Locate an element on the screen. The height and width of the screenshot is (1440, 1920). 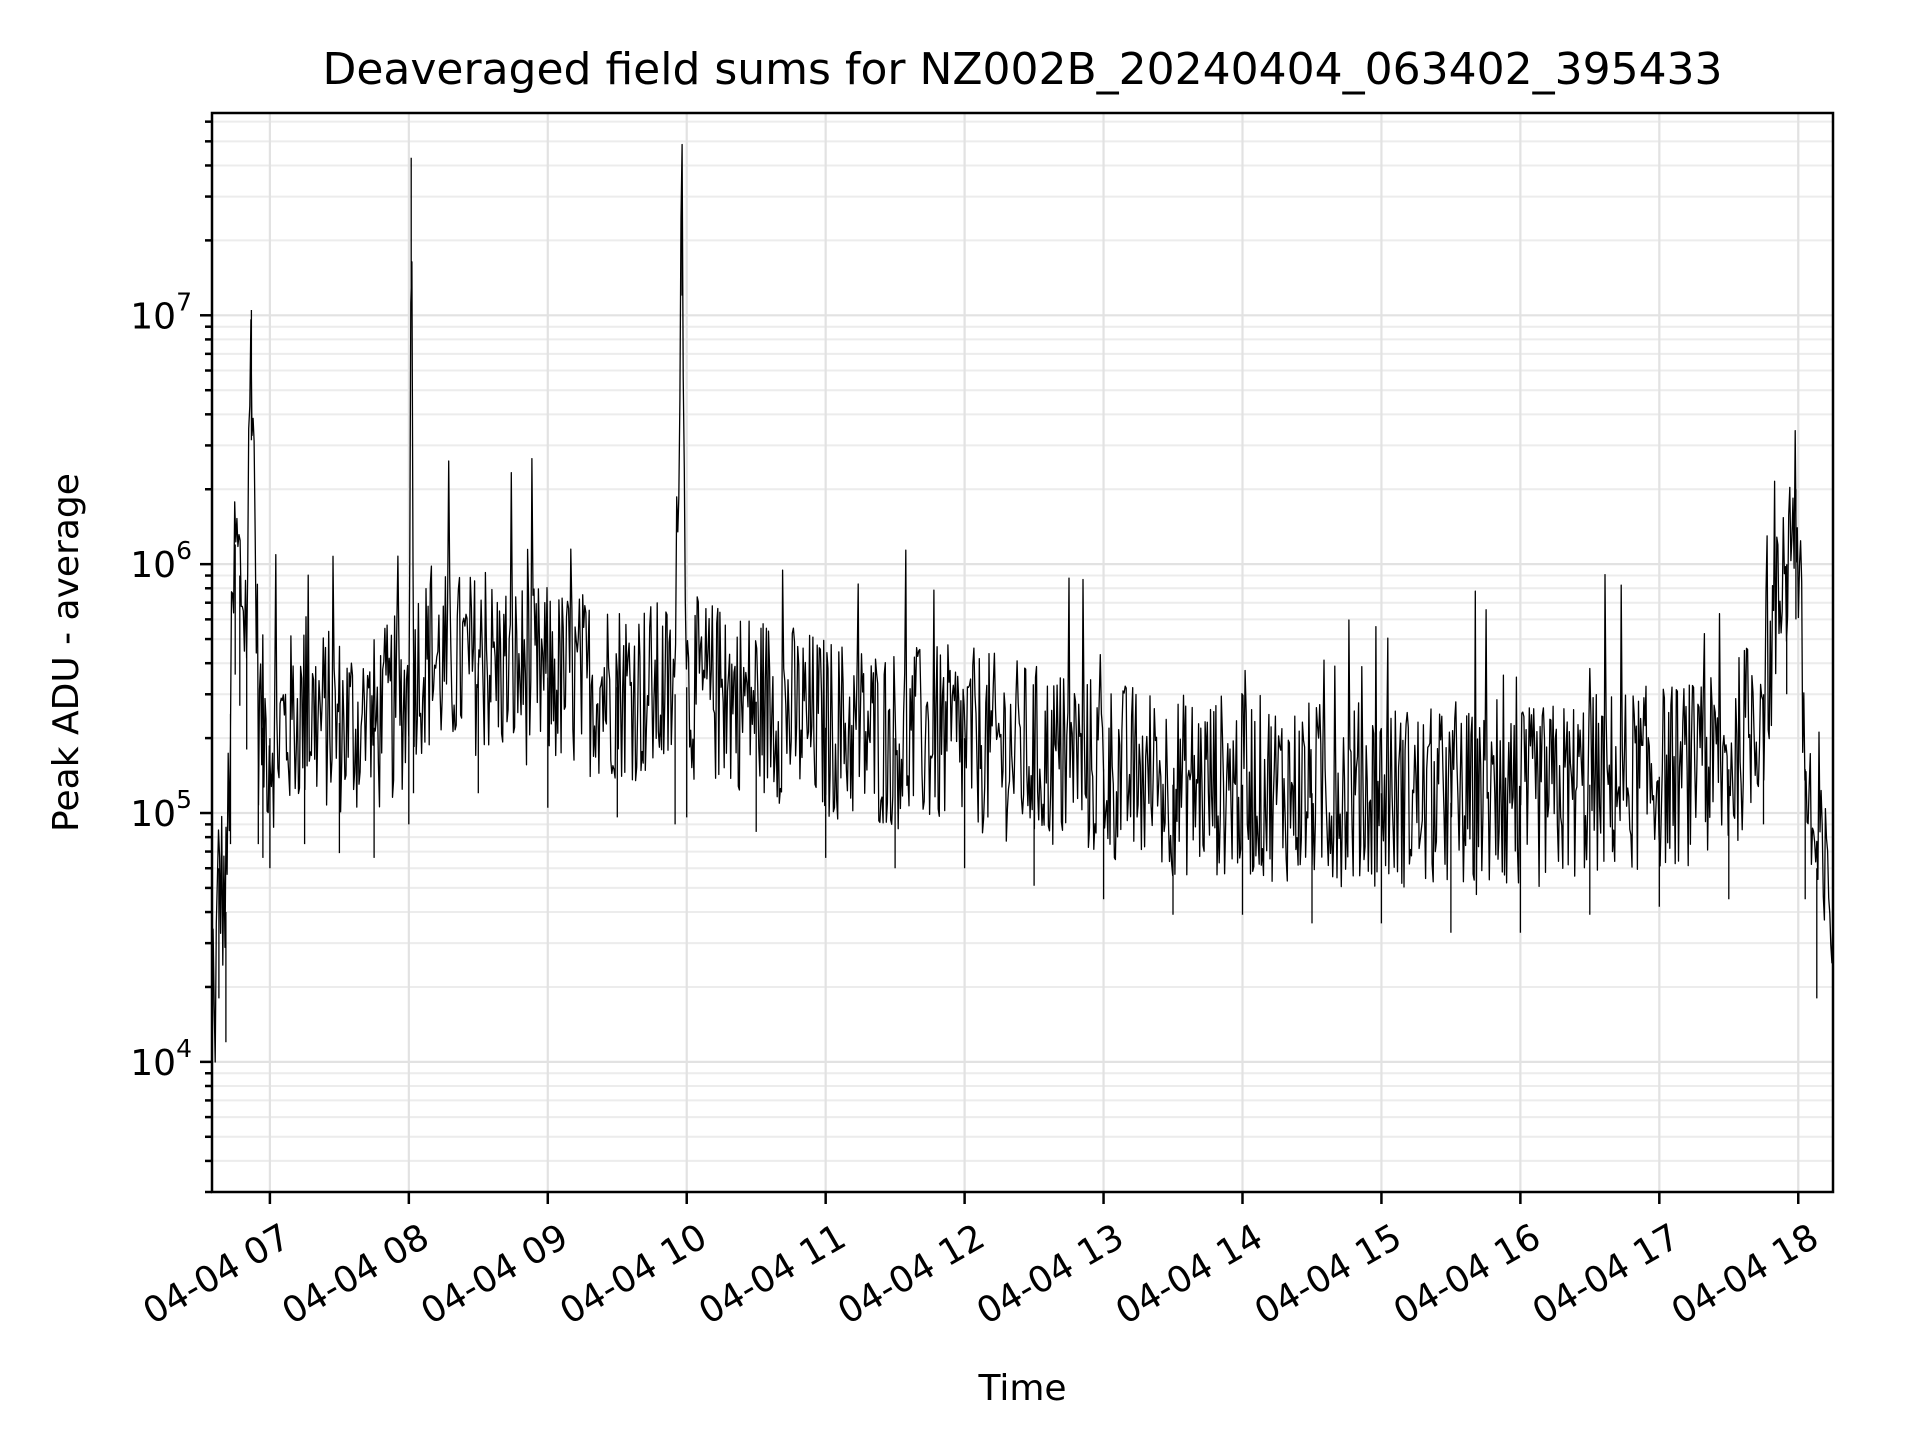
y-tick-label: 10⁷ is located at coordinates (161, 312).